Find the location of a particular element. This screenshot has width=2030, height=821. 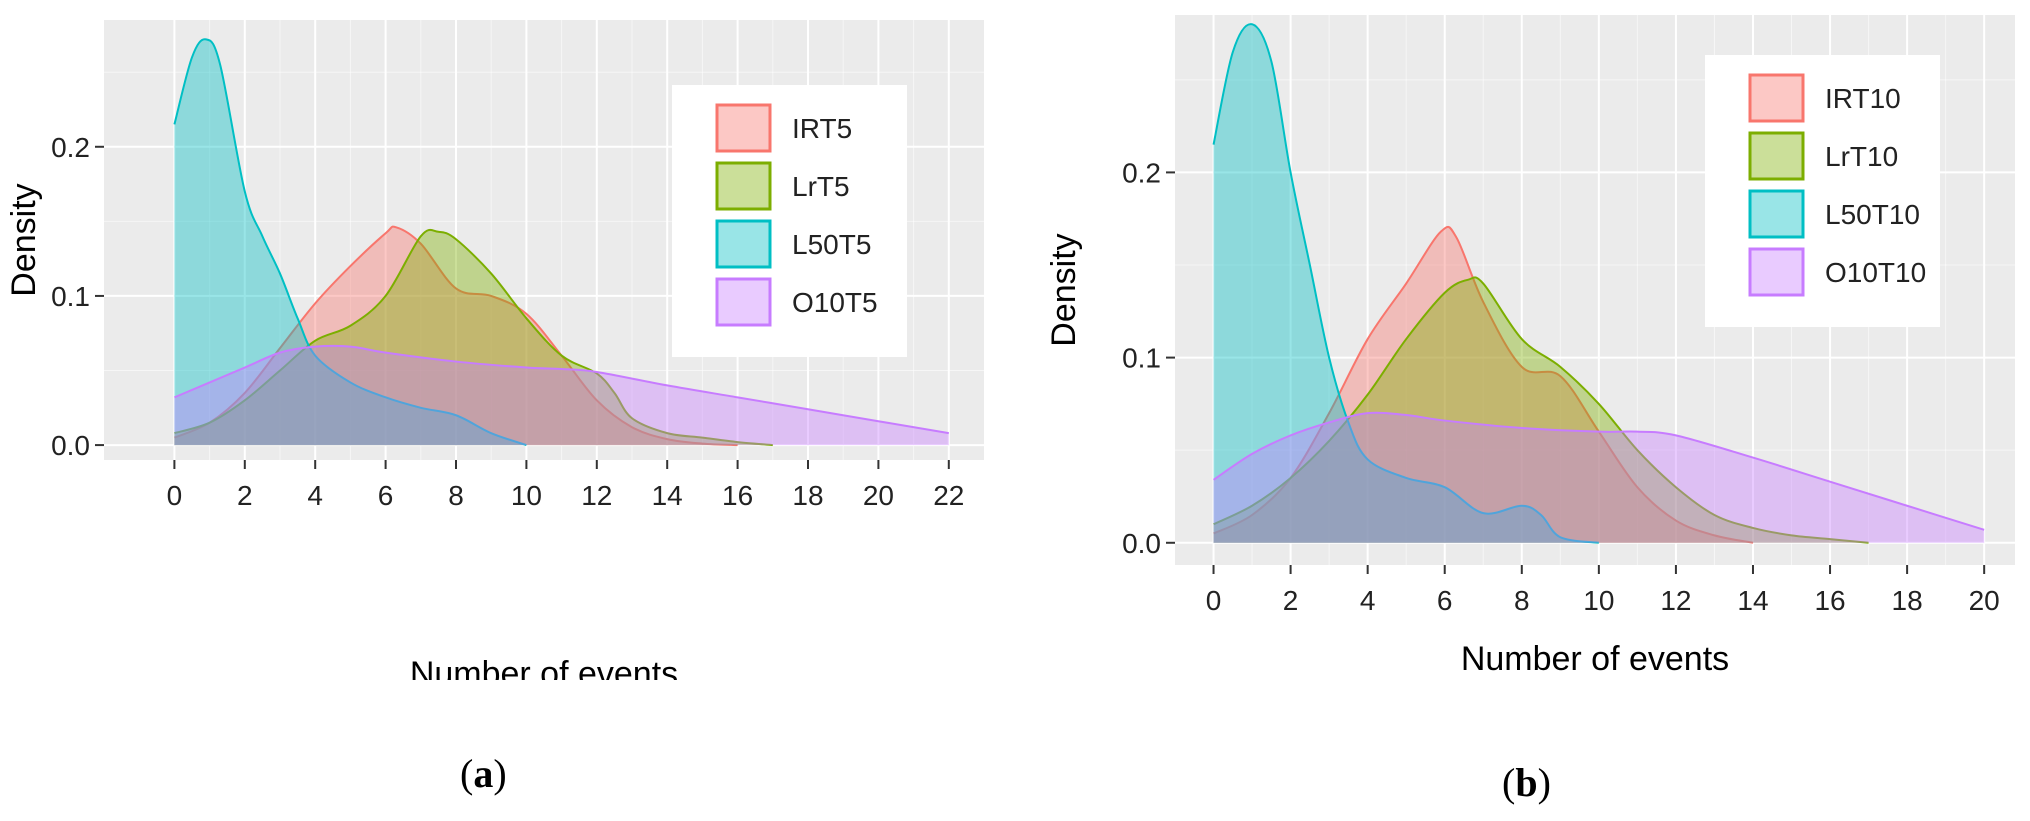

density-line-LrT5 is located at coordinates (473, 337).